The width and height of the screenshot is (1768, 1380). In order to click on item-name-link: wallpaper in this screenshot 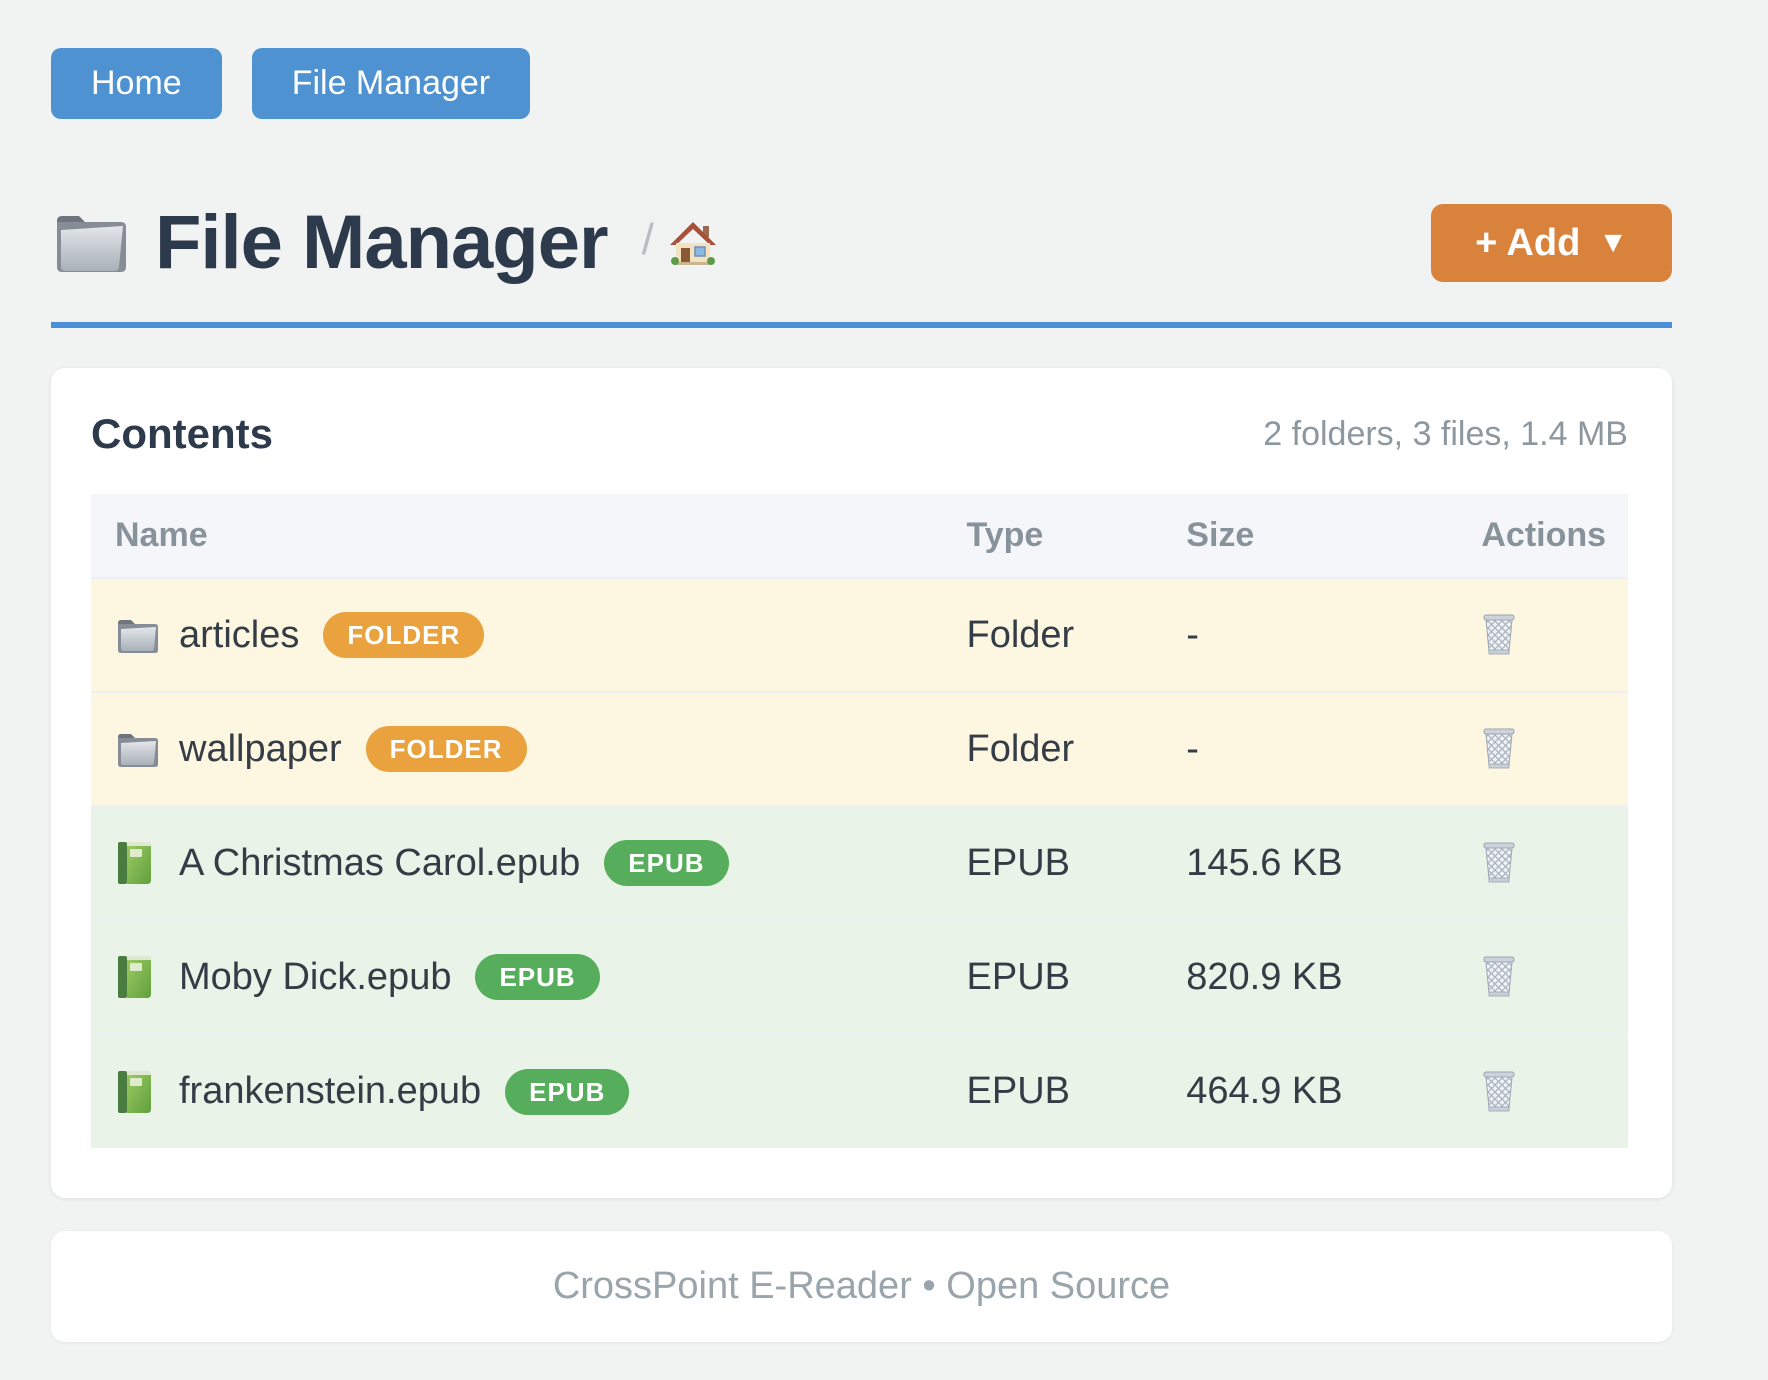, I will do `click(260, 748)`.